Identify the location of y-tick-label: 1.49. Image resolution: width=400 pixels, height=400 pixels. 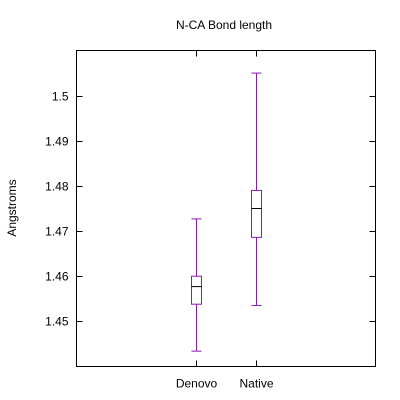
(57, 142).